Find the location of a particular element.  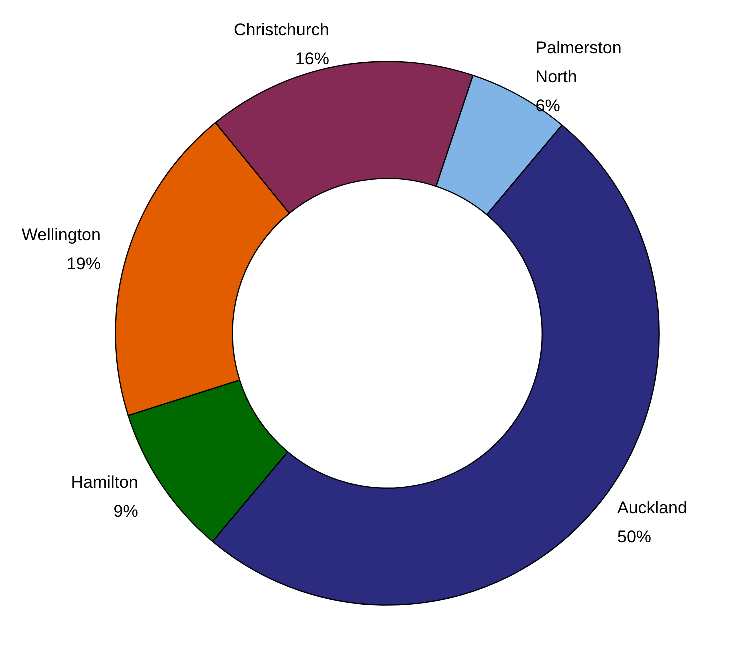

slice-label: Auckland is located at coordinates (653, 508).